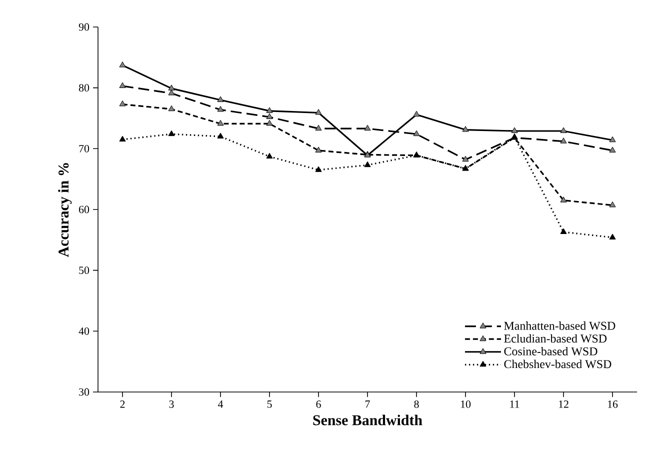 This screenshot has height=460, width=662. What do you see at coordinates (465, 404) in the screenshot?
I see `x-tick-label: 10` at bounding box center [465, 404].